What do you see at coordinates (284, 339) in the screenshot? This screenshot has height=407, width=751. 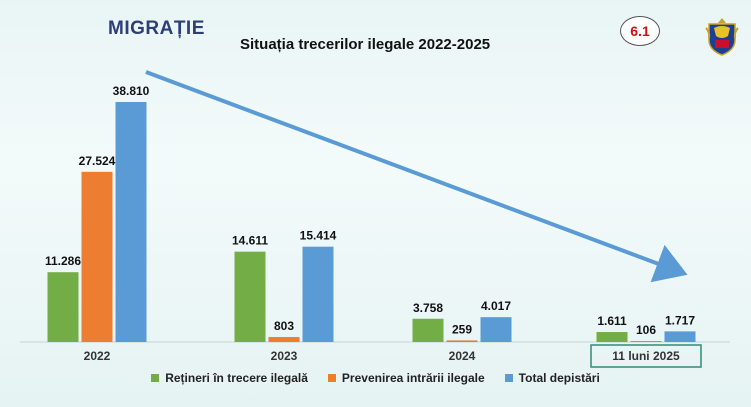 I see `bar-s1-c1` at bounding box center [284, 339].